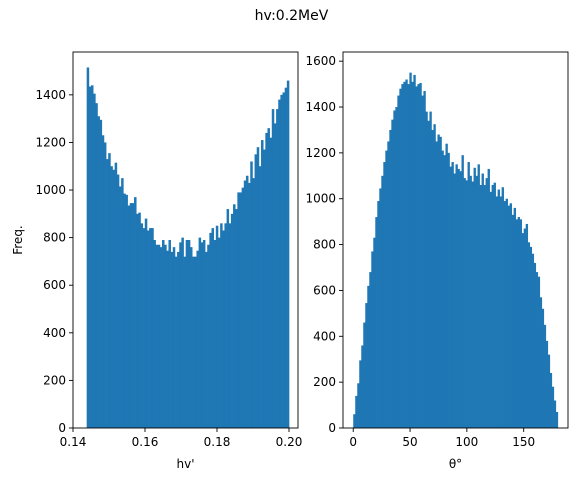 The height and width of the screenshot is (481, 583). I want to click on y-tick-label: 1000, so click(320, 199).